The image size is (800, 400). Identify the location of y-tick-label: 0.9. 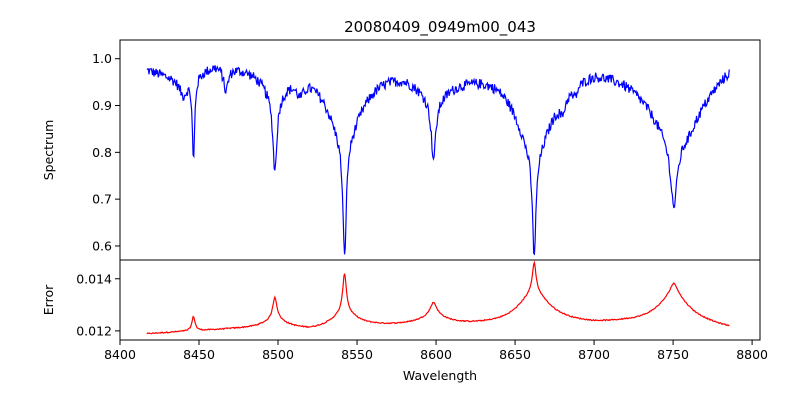
(102, 105).